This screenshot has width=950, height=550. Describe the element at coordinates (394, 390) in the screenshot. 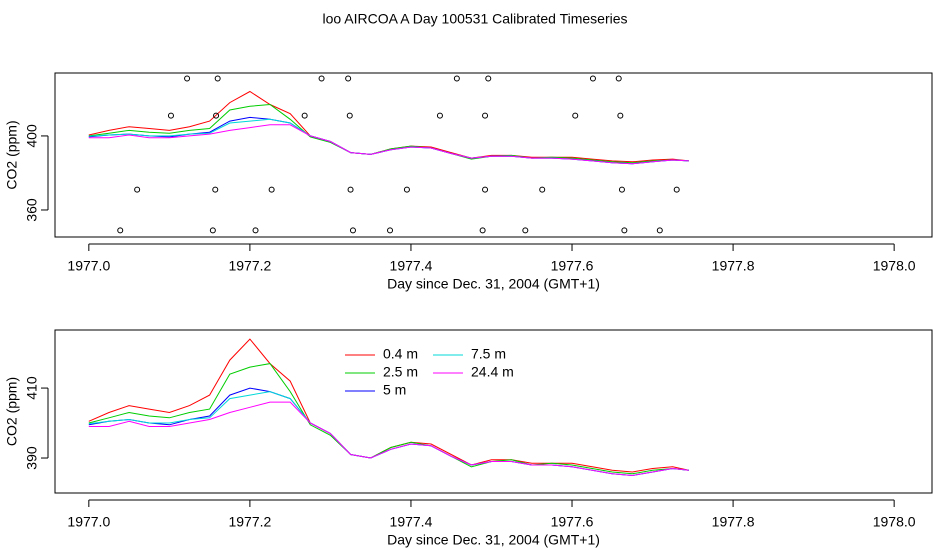

I see `legend-label: 5 m` at that location.